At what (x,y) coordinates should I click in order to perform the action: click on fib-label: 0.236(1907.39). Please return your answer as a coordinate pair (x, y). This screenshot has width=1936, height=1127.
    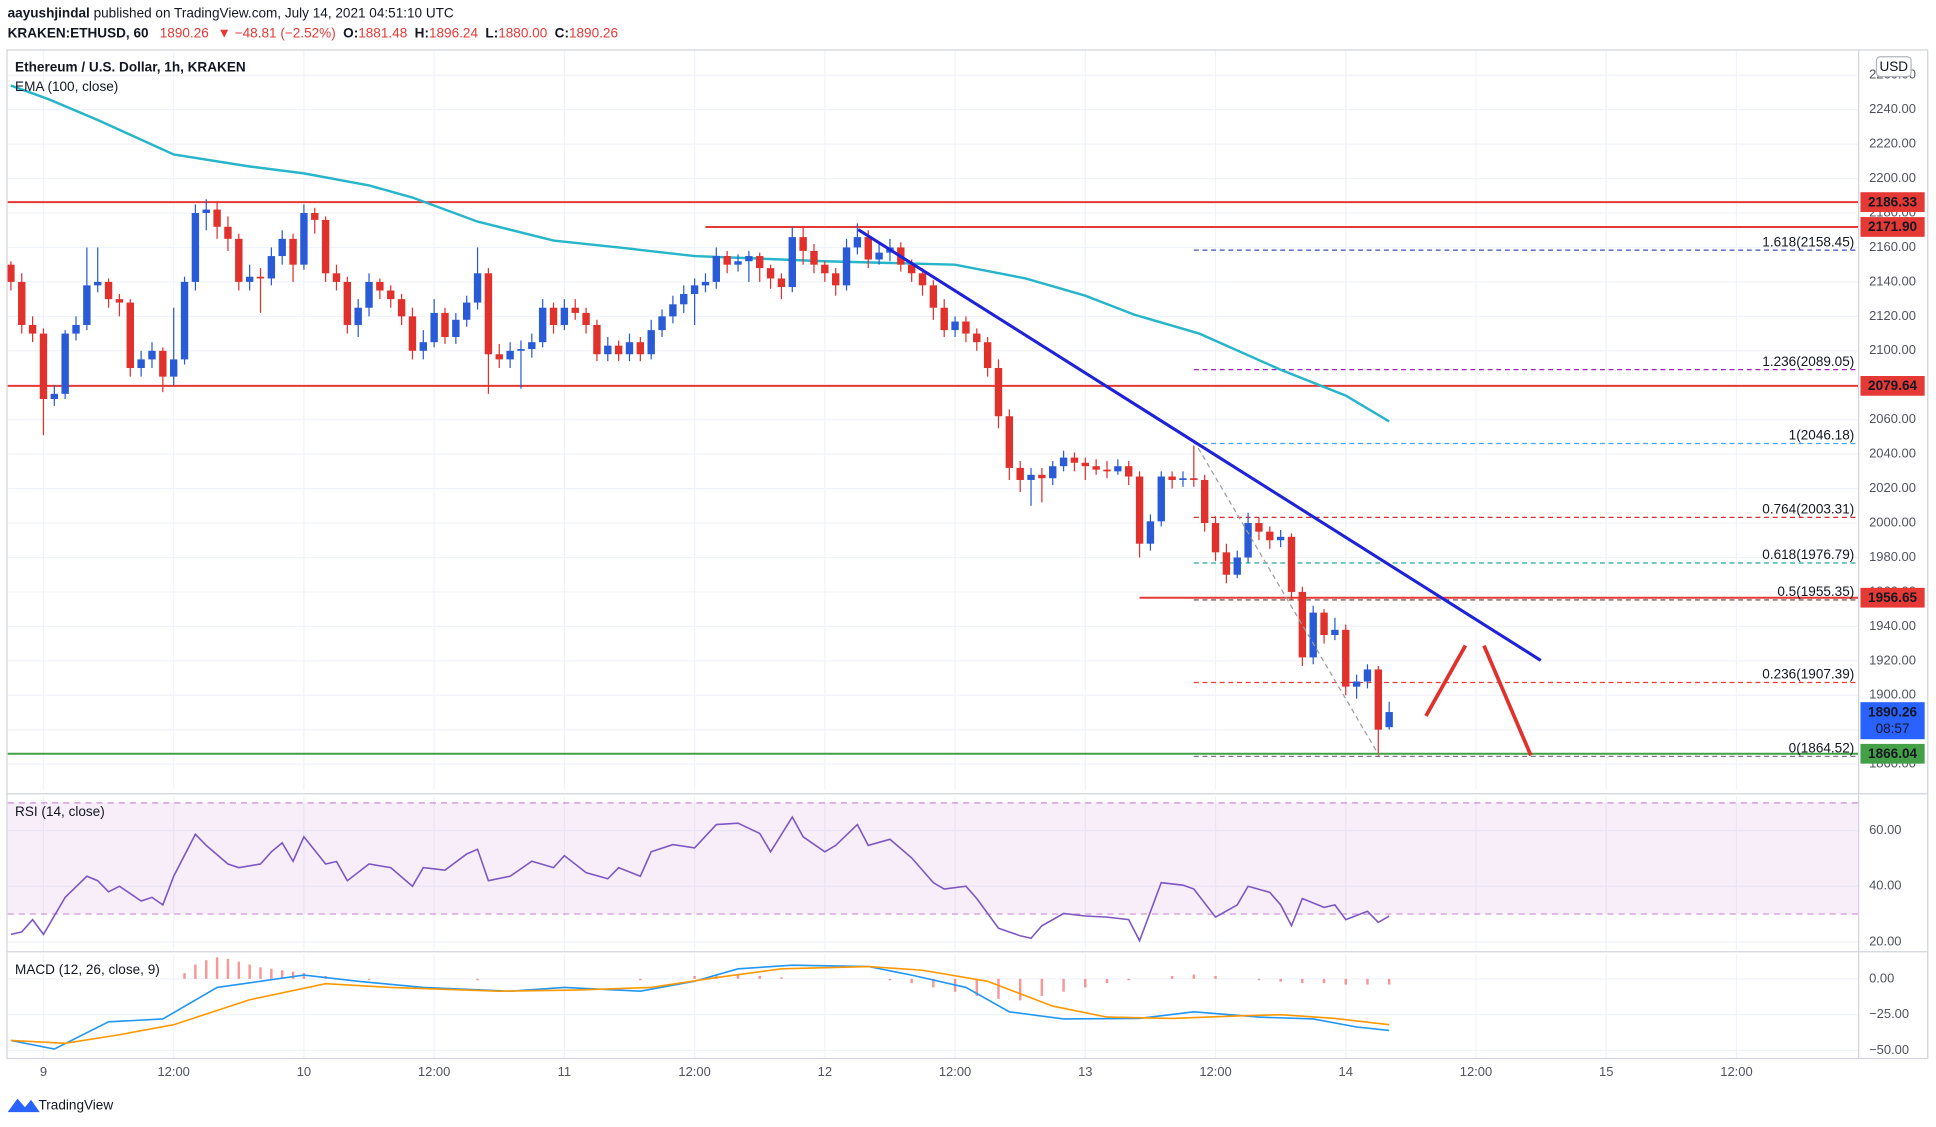
    Looking at the image, I should click on (1808, 674).